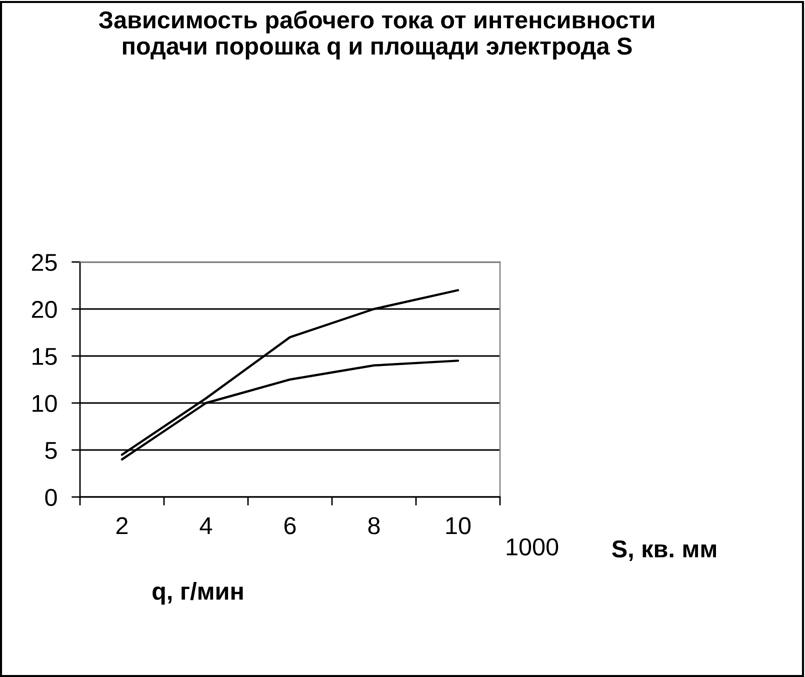 The width and height of the screenshot is (805, 677). What do you see at coordinates (44, 357) in the screenshot?
I see `y-tick-label: 15` at bounding box center [44, 357].